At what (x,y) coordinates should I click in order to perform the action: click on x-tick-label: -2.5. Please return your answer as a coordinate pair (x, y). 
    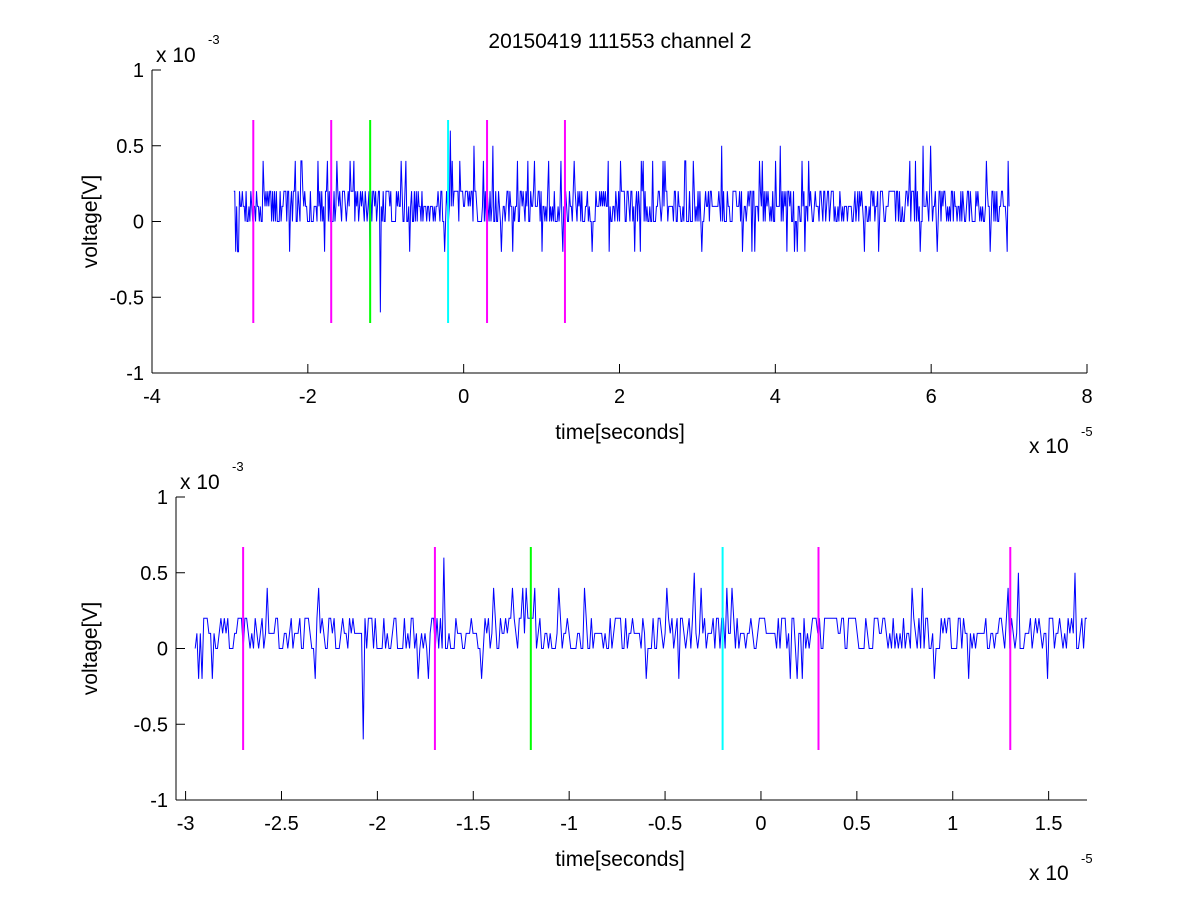
    Looking at the image, I should click on (281, 824).